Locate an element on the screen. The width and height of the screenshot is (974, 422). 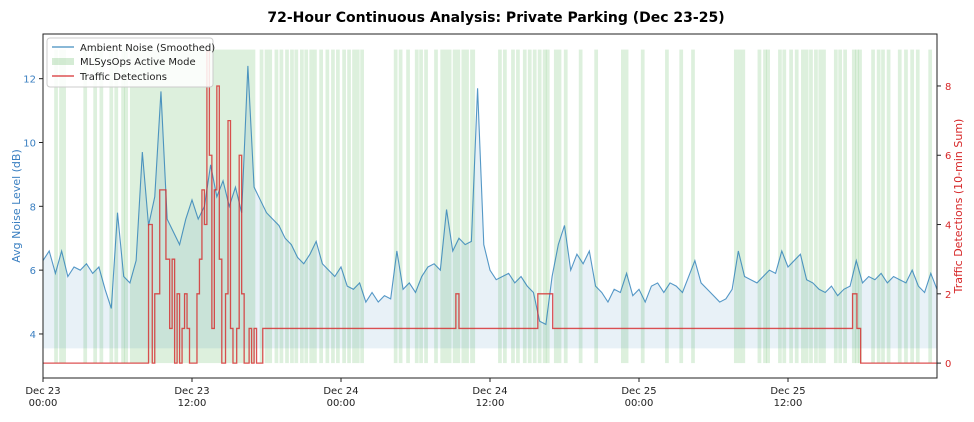
legend-noise-label: Ambient Noise (Smoothed) is located at coordinates (147, 48).